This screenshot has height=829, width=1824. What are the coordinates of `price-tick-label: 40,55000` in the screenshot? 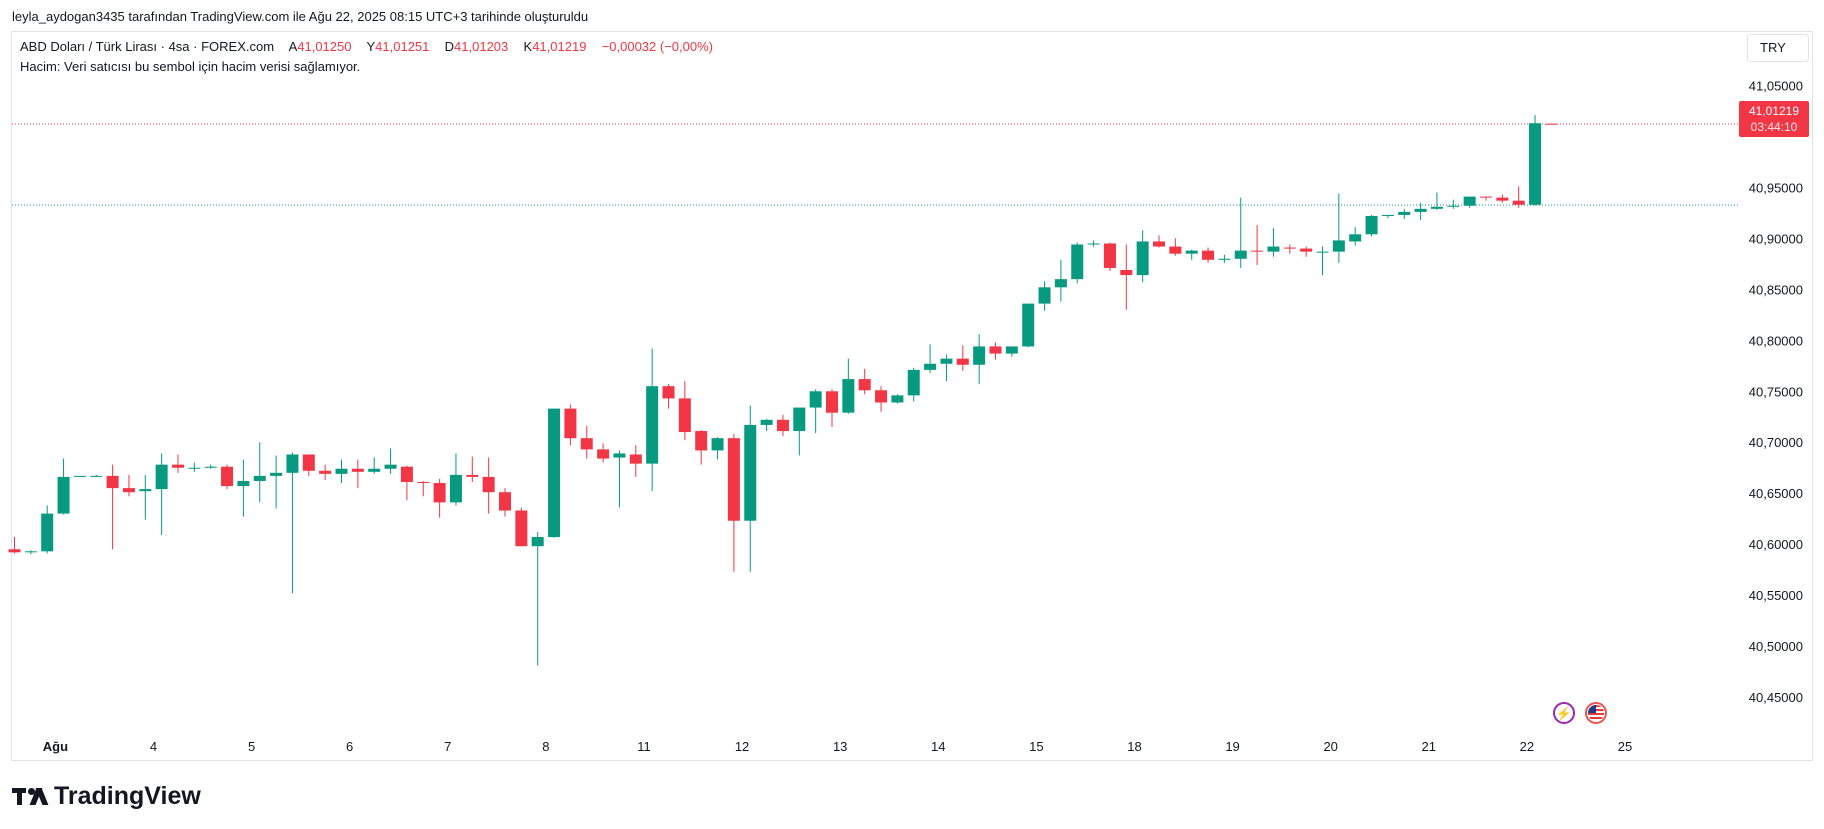 It's located at (1776, 595).